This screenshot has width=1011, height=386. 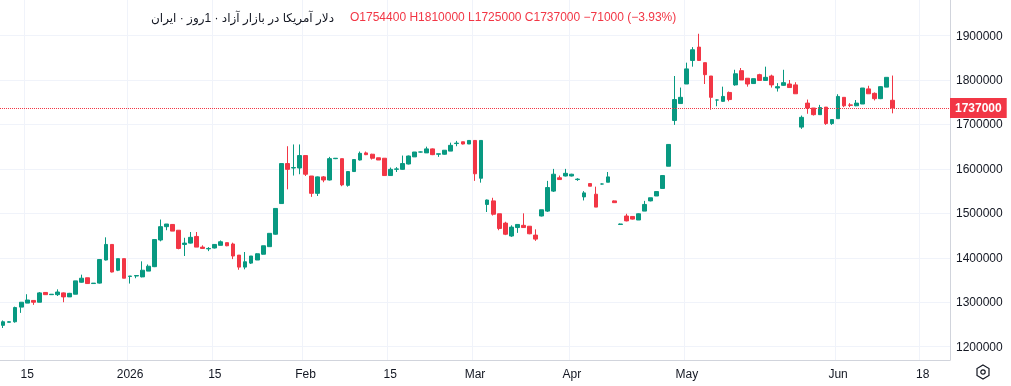 I want to click on y-tick-label: 1200000, so click(x=980, y=346).